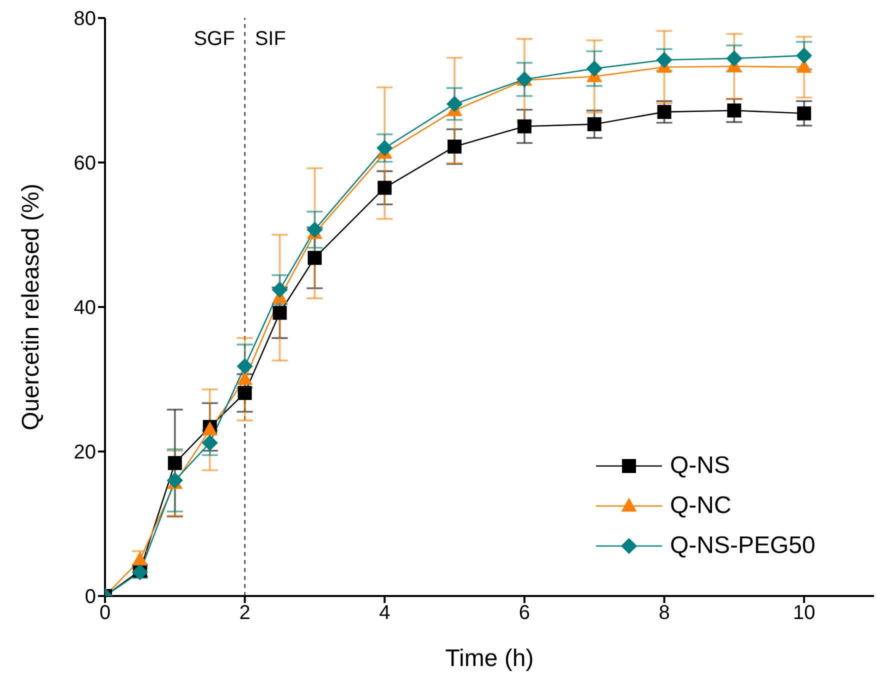 The image size is (882, 695). What do you see at coordinates (85, 163) in the screenshot?
I see `y-tick-label: 60` at bounding box center [85, 163].